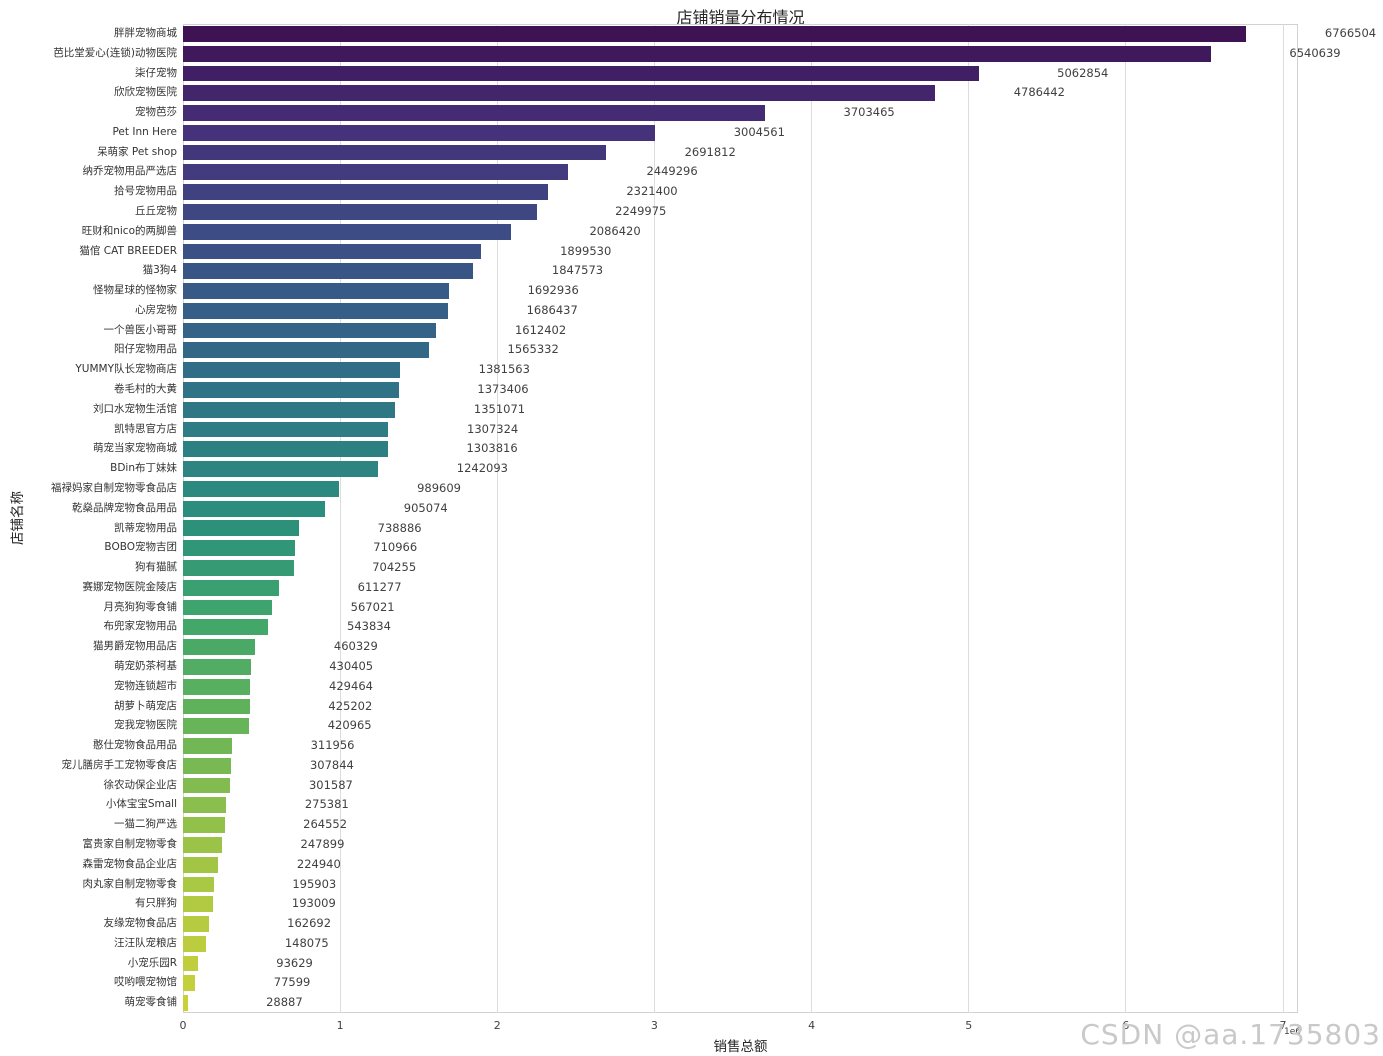 The width and height of the screenshot is (1383, 1056). What do you see at coordinates (114, 487) in the screenshot?
I see `y-tick-label: 福禄妈家自制宠物零食品店` at bounding box center [114, 487].